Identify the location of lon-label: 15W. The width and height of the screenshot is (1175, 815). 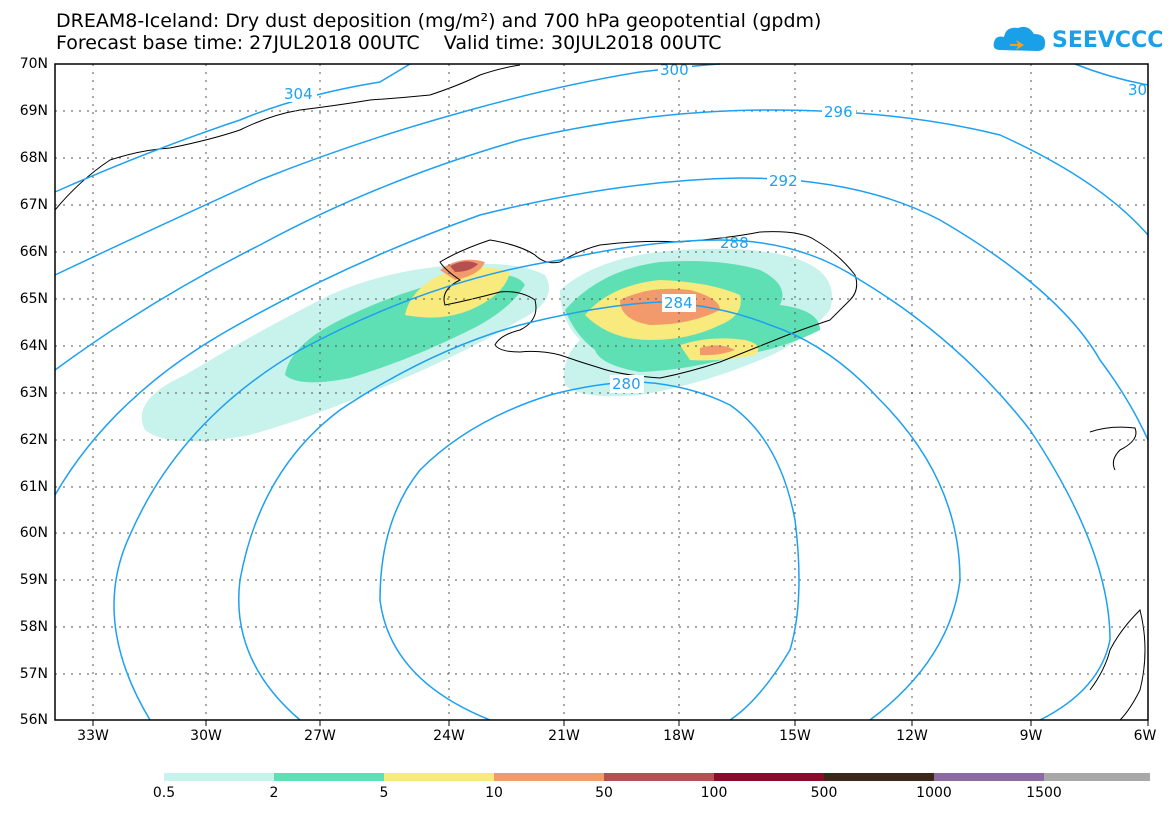
(795, 736).